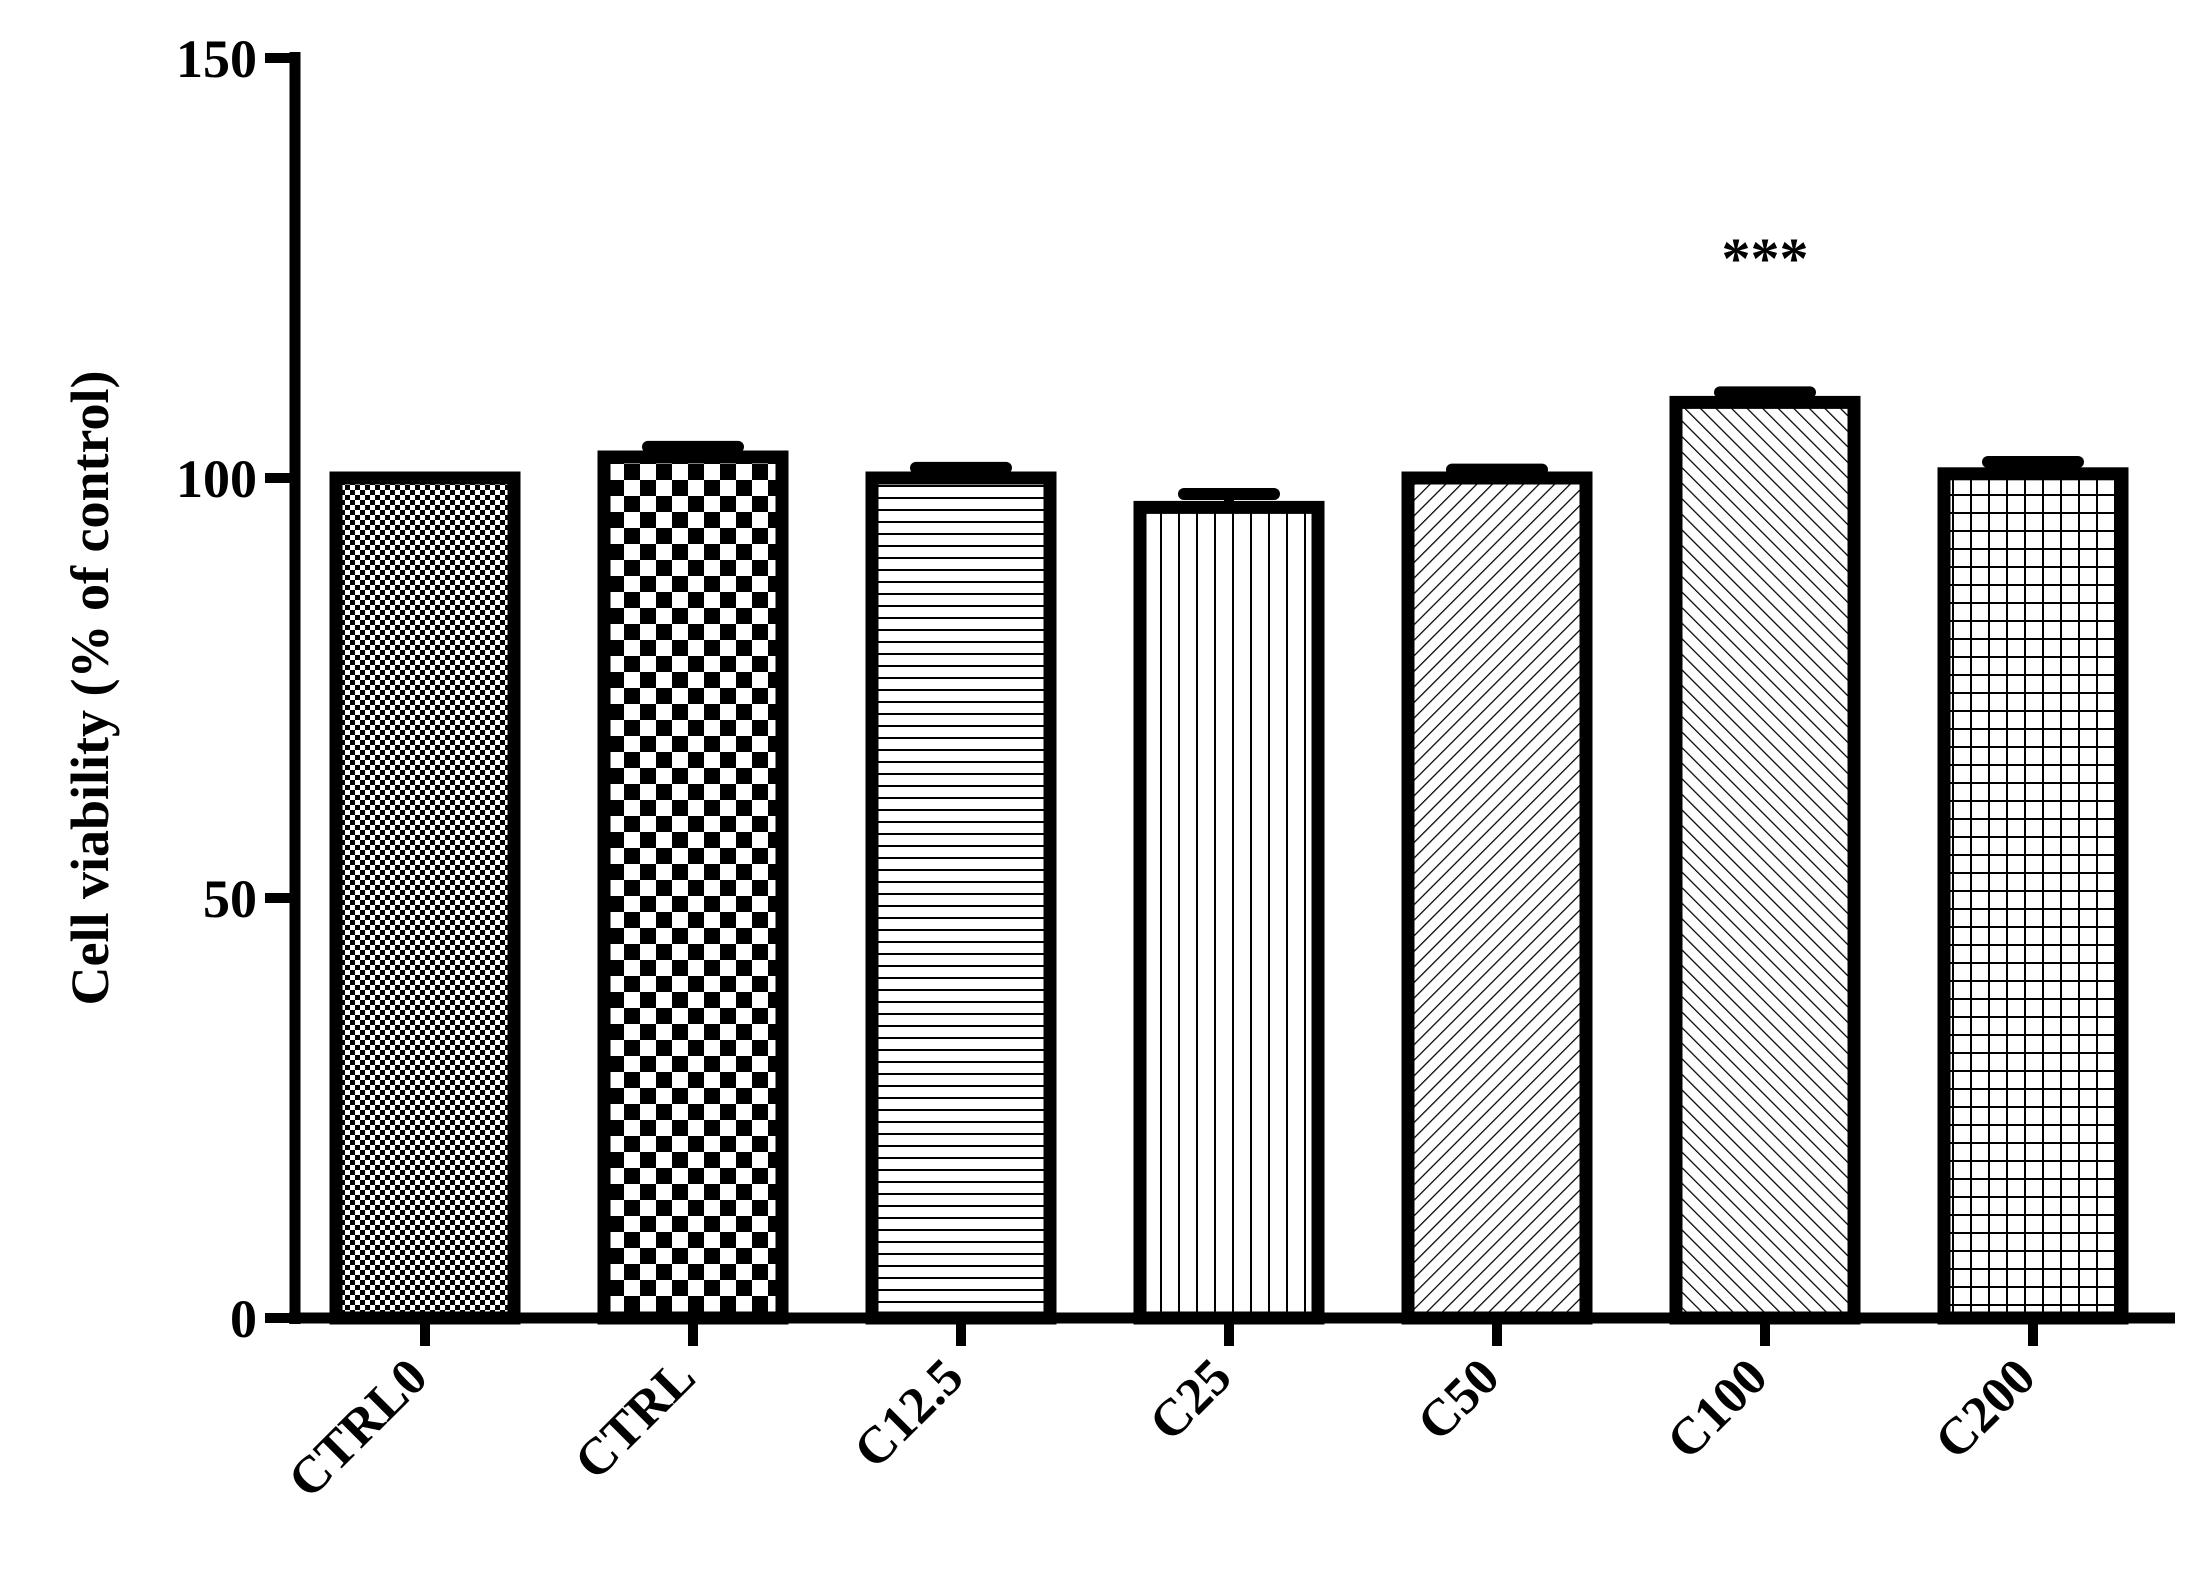 The width and height of the screenshot is (2207, 1573). What do you see at coordinates (1765, 258) in the screenshot?
I see `significance-annotation: ***` at bounding box center [1765, 258].